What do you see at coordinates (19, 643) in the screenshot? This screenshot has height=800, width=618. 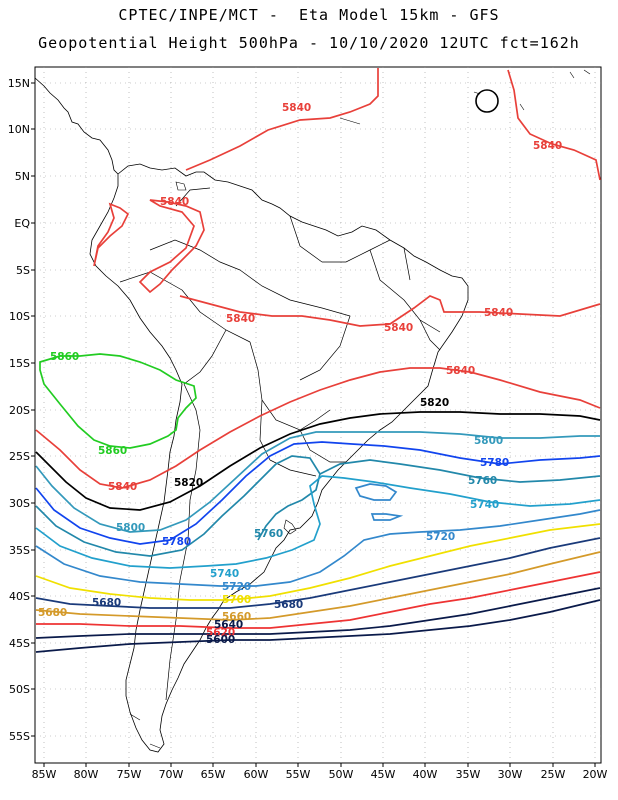 I see `latitude-label: 45S` at bounding box center [19, 643].